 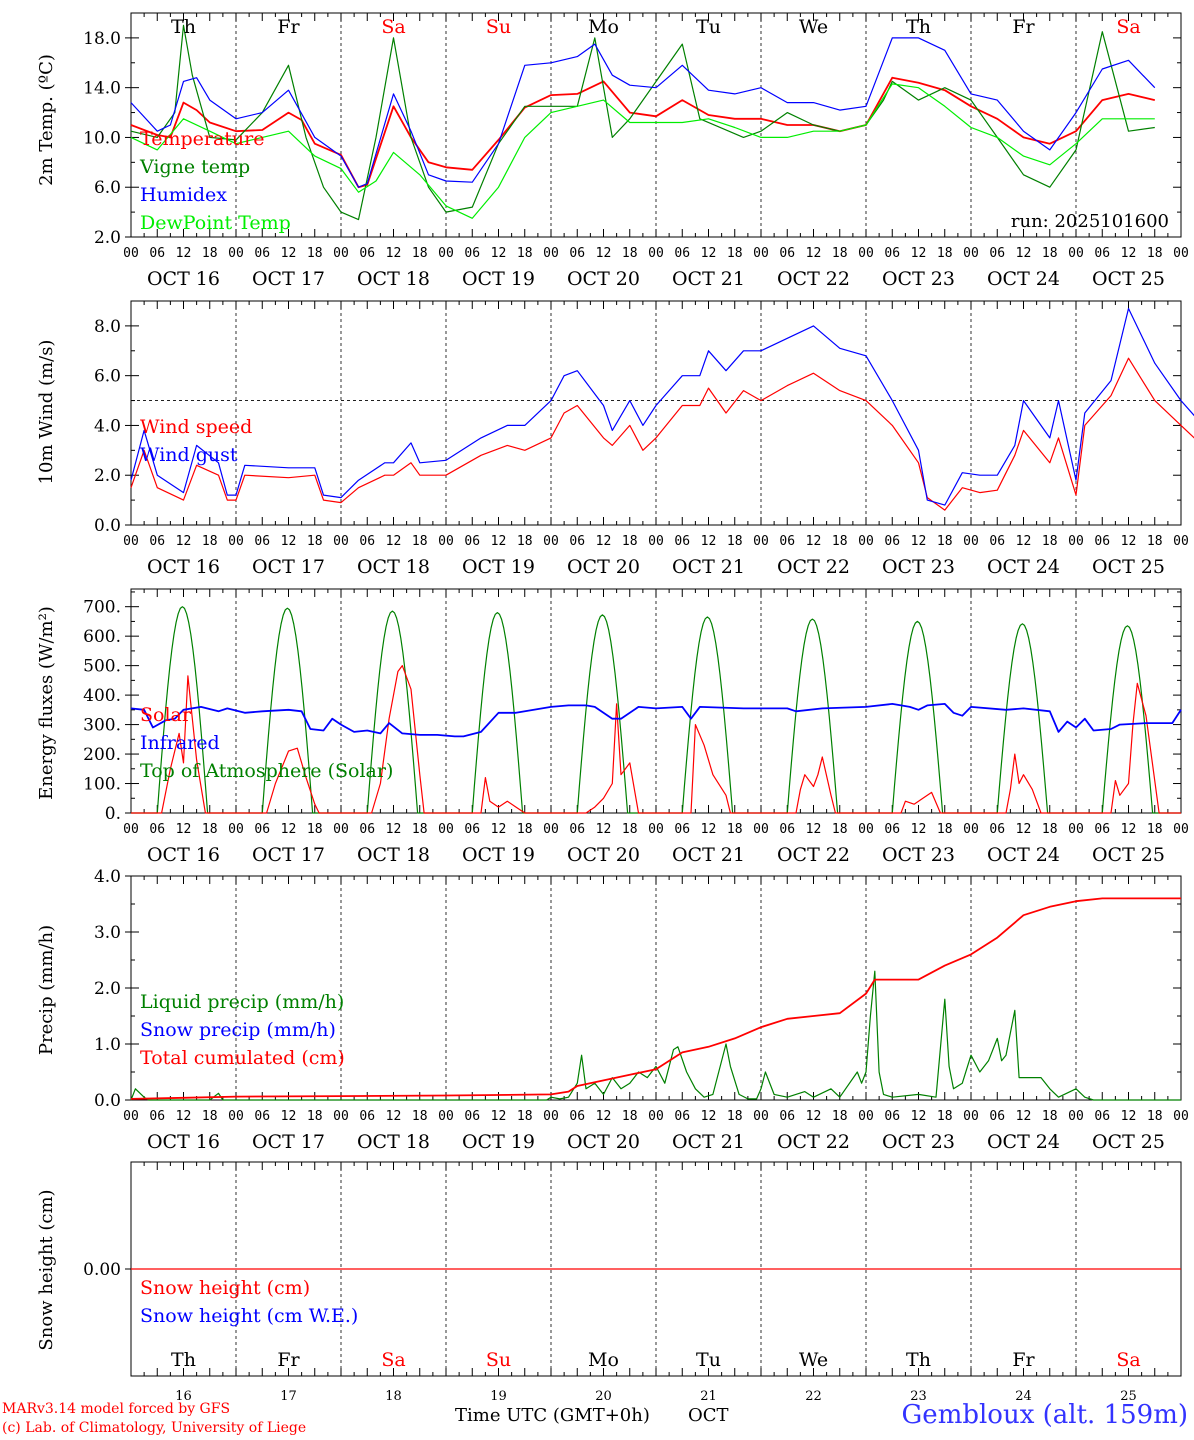 I want to click on y-axis-label: Snow height (cm), so click(x=46, y=1269).